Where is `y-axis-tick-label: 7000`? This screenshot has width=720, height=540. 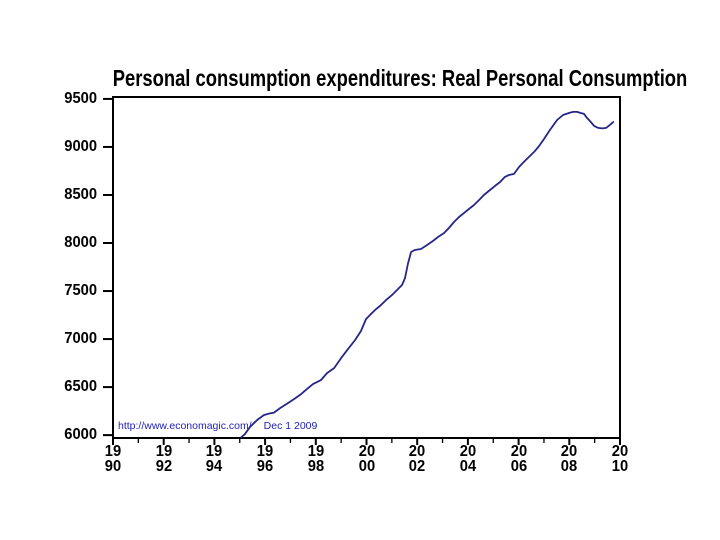
y-axis-tick-label: 7000 is located at coordinates (80, 339).